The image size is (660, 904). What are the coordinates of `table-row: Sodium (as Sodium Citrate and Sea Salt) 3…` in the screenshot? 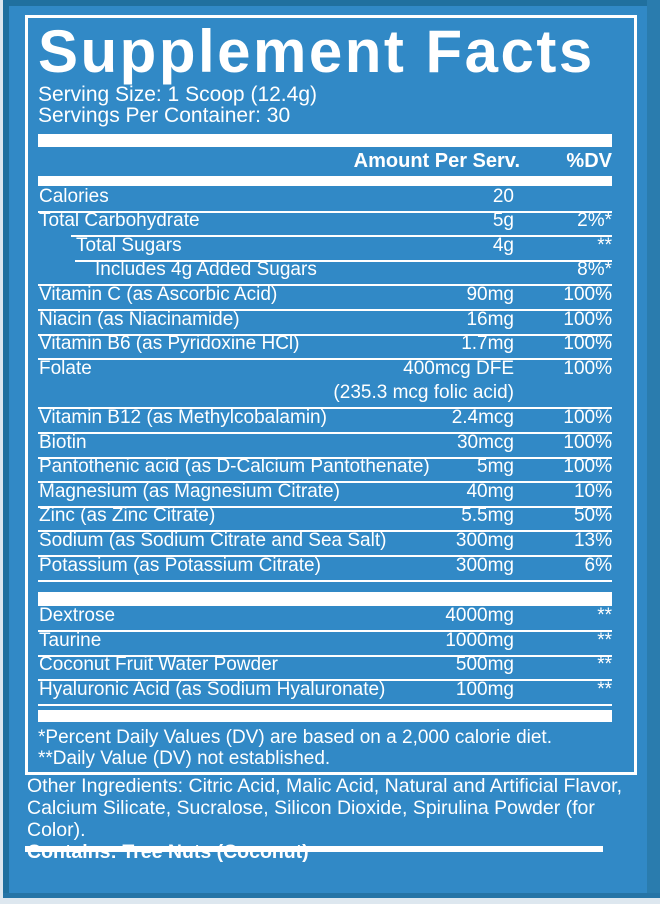 It's located at (325, 542).